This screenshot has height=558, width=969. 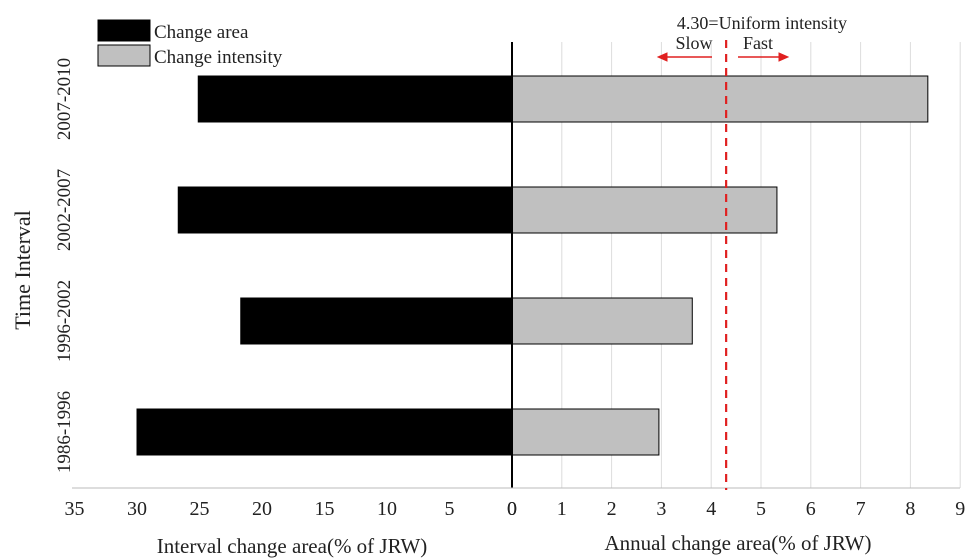 What do you see at coordinates (64, 265) in the screenshot?
I see `category-labels: 2007-2010 2002-2007 1996-2002 1986-1996` at bounding box center [64, 265].